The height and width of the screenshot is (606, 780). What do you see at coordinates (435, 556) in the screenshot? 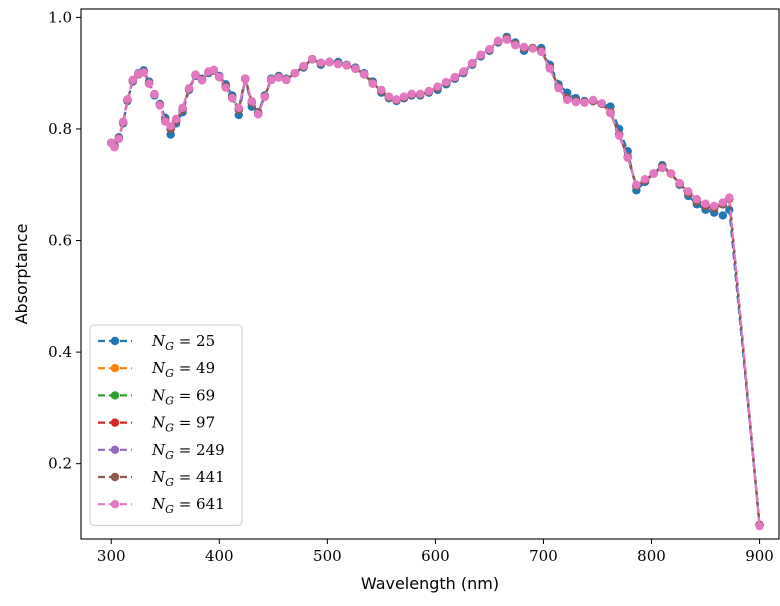
I see `x-tick-label: 600` at bounding box center [435, 556].